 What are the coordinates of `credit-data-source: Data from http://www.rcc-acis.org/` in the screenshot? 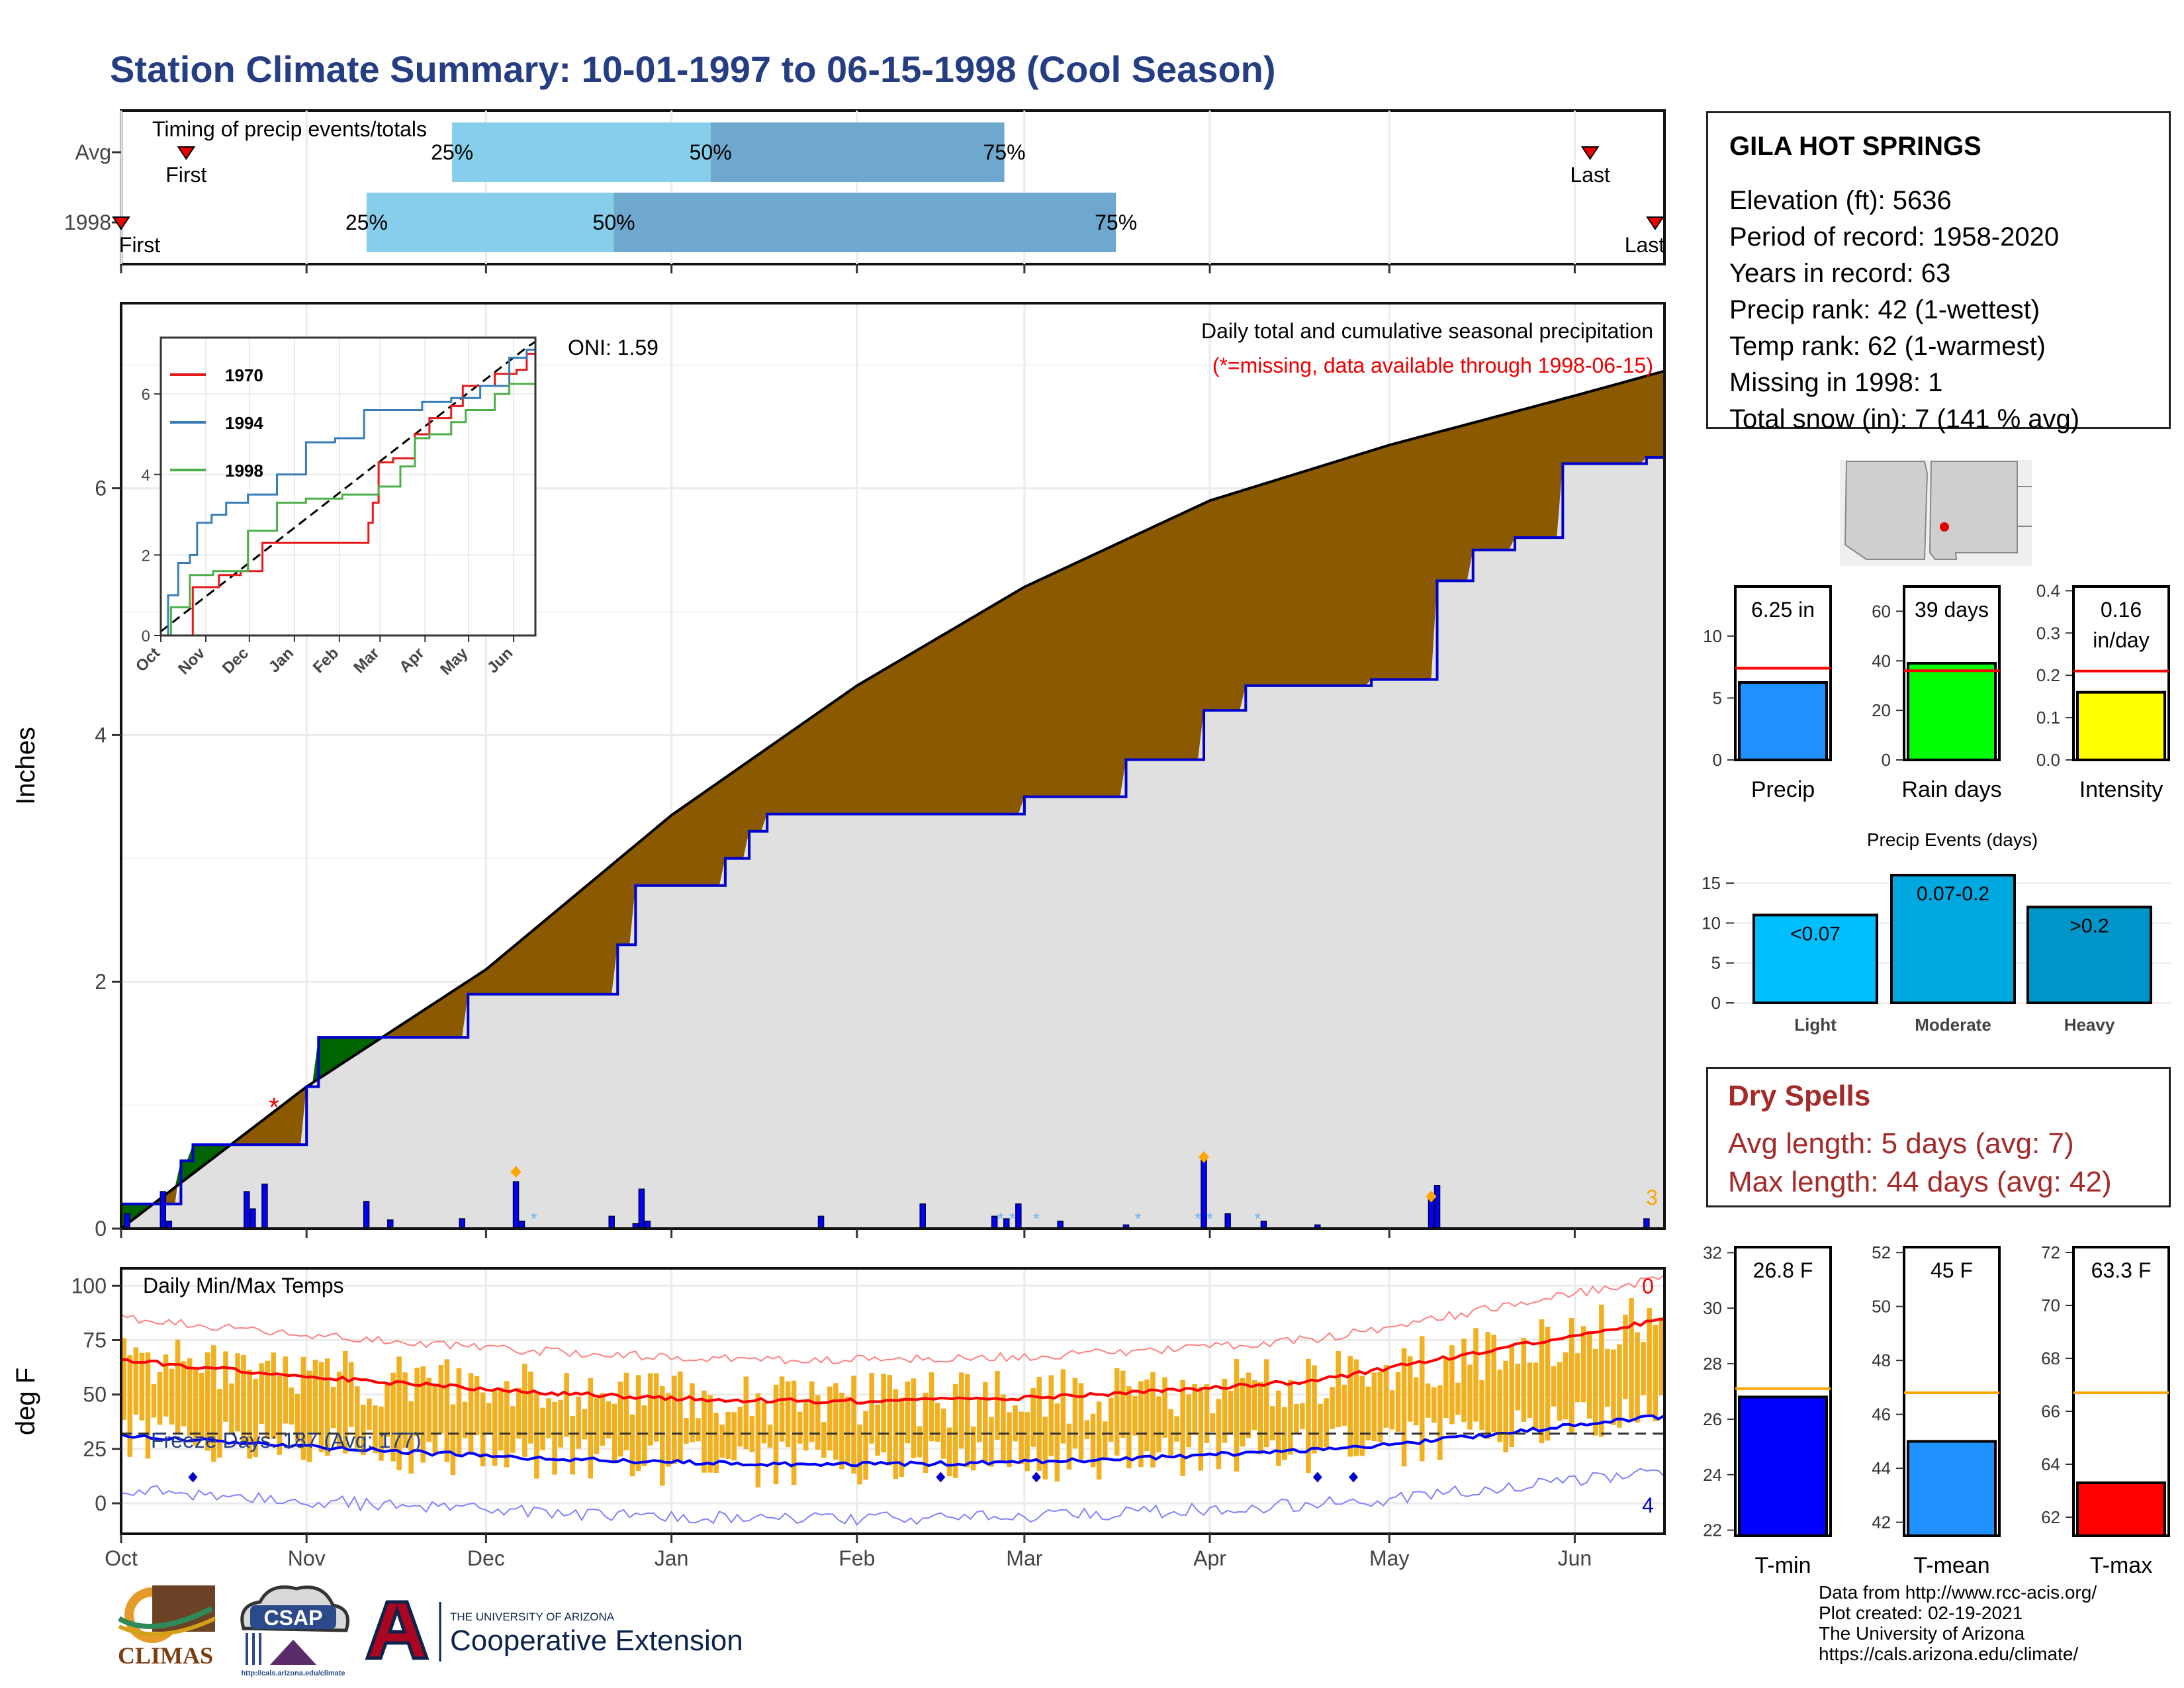 It's located at (1958, 1592).